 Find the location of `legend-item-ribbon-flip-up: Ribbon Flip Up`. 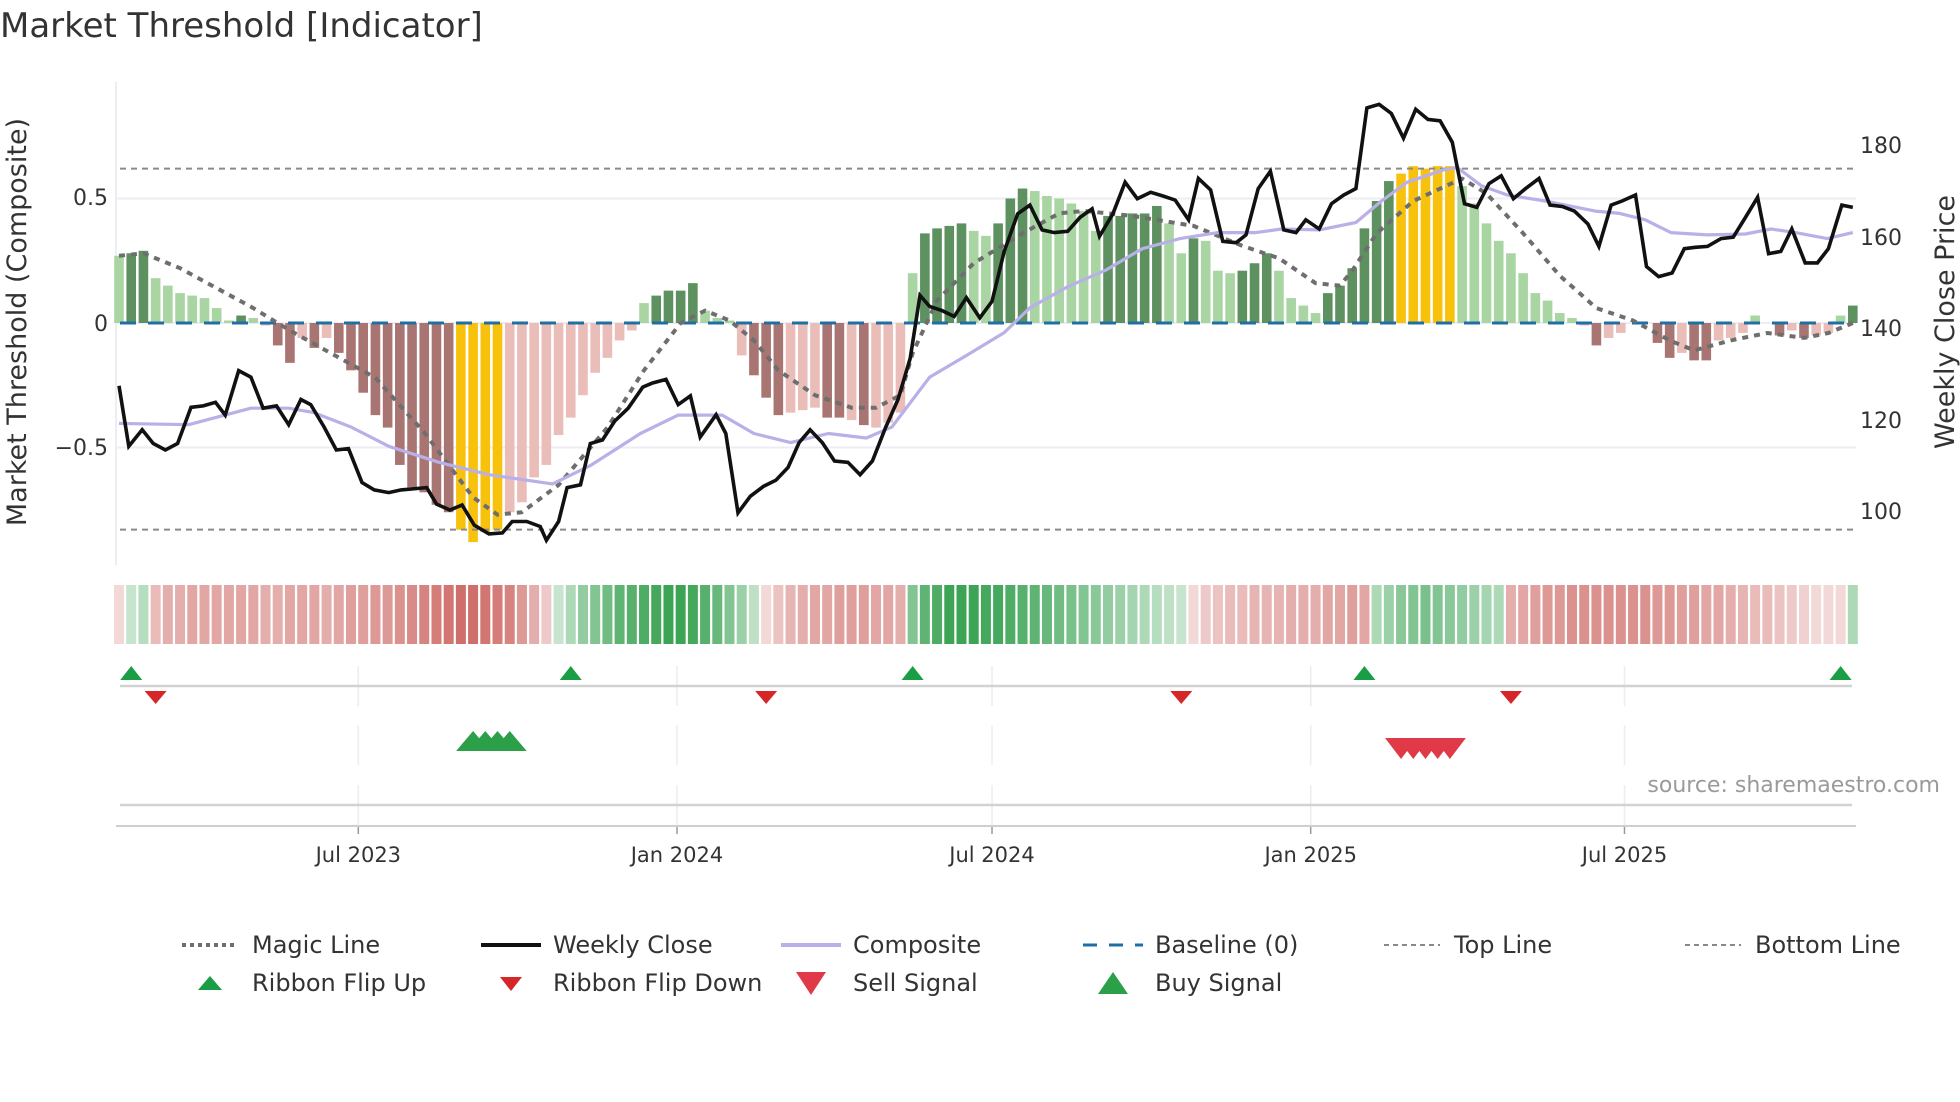

legend-item-ribbon-flip-up: Ribbon Flip Up is located at coordinates (303, 983).